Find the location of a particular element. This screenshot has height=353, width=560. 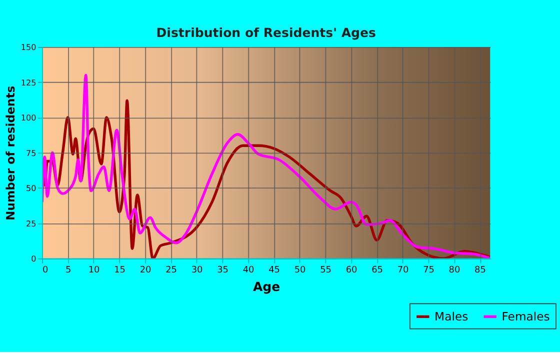

x-tick-label: 5 is located at coordinates (68, 270).